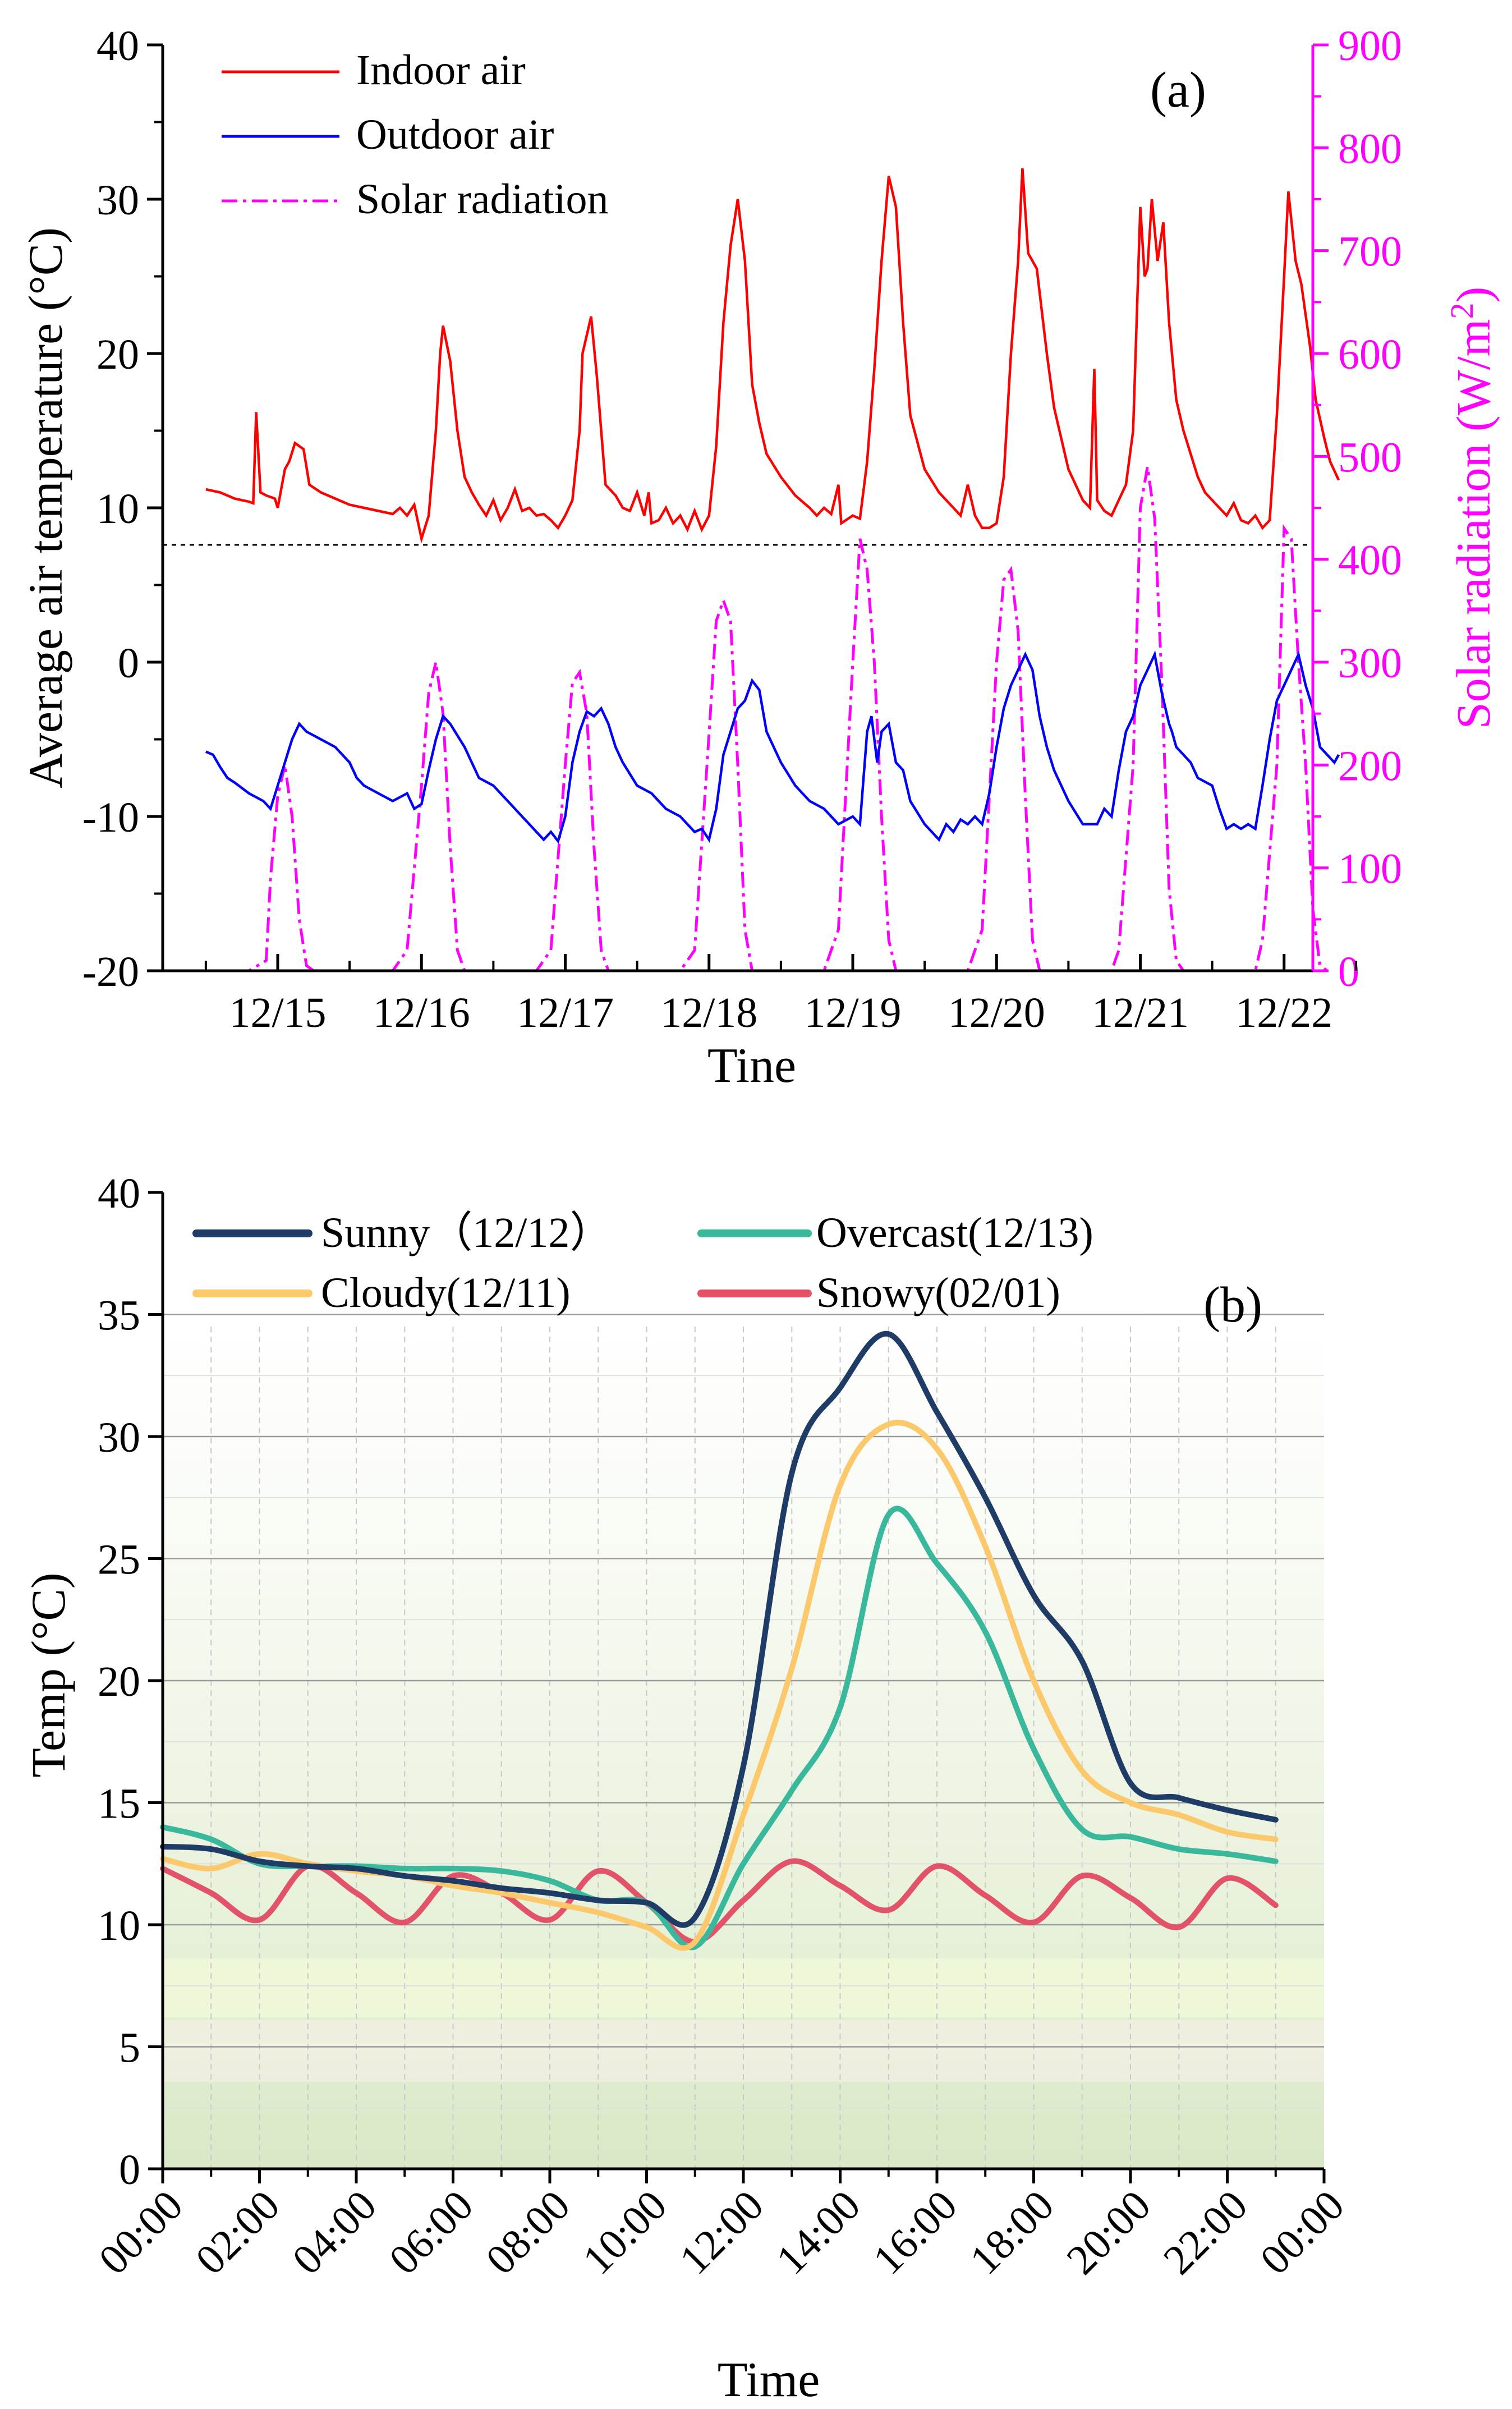  I want to click on y2-tick-label: 500, so click(1370, 457).